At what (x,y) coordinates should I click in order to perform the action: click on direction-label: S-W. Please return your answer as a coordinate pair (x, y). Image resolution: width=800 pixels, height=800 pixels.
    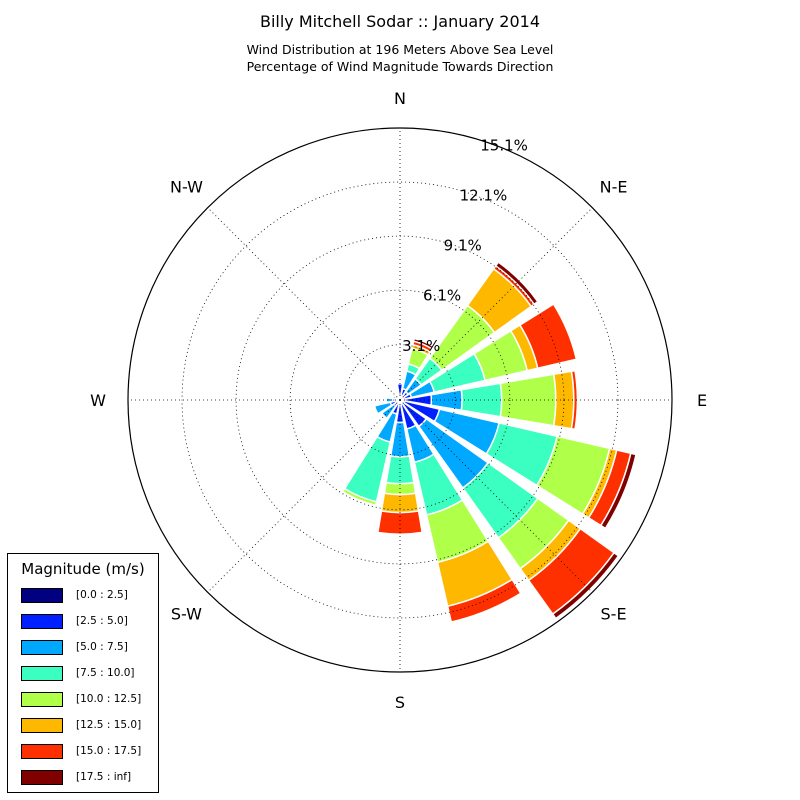
    Looking at the image, I should click on (186, 614).